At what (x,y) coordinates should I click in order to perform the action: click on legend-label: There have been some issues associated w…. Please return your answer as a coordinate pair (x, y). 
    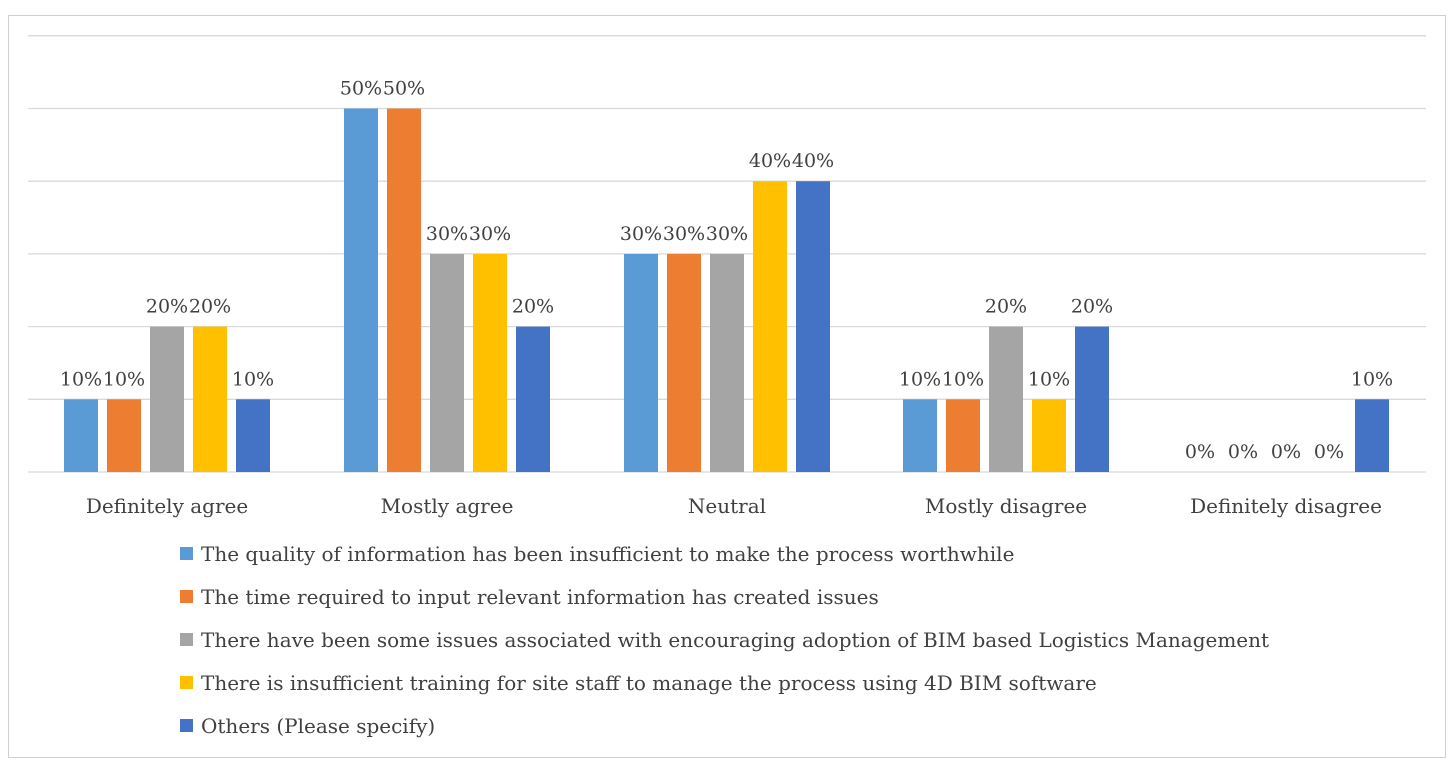
    Looking at the image, I should click on (735, 640).